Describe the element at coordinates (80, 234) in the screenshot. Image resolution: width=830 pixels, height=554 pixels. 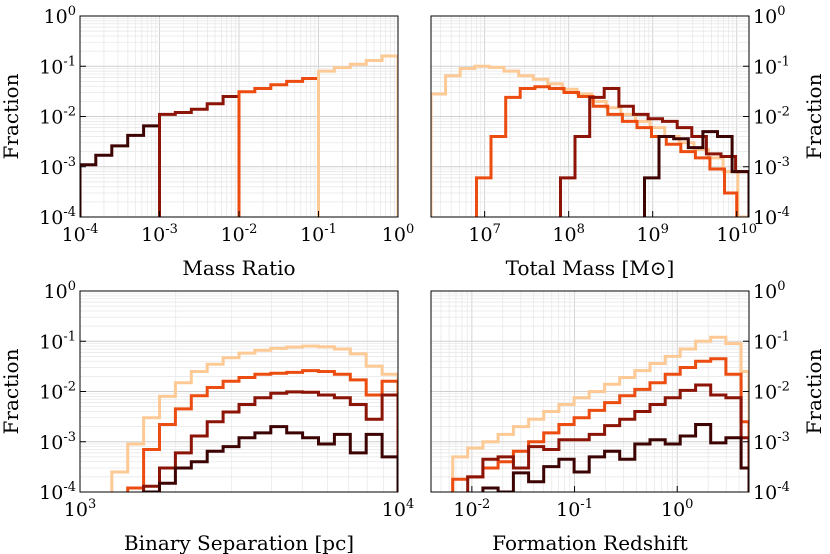
I see `x-tick-label: 10⁻⁴` at that location.